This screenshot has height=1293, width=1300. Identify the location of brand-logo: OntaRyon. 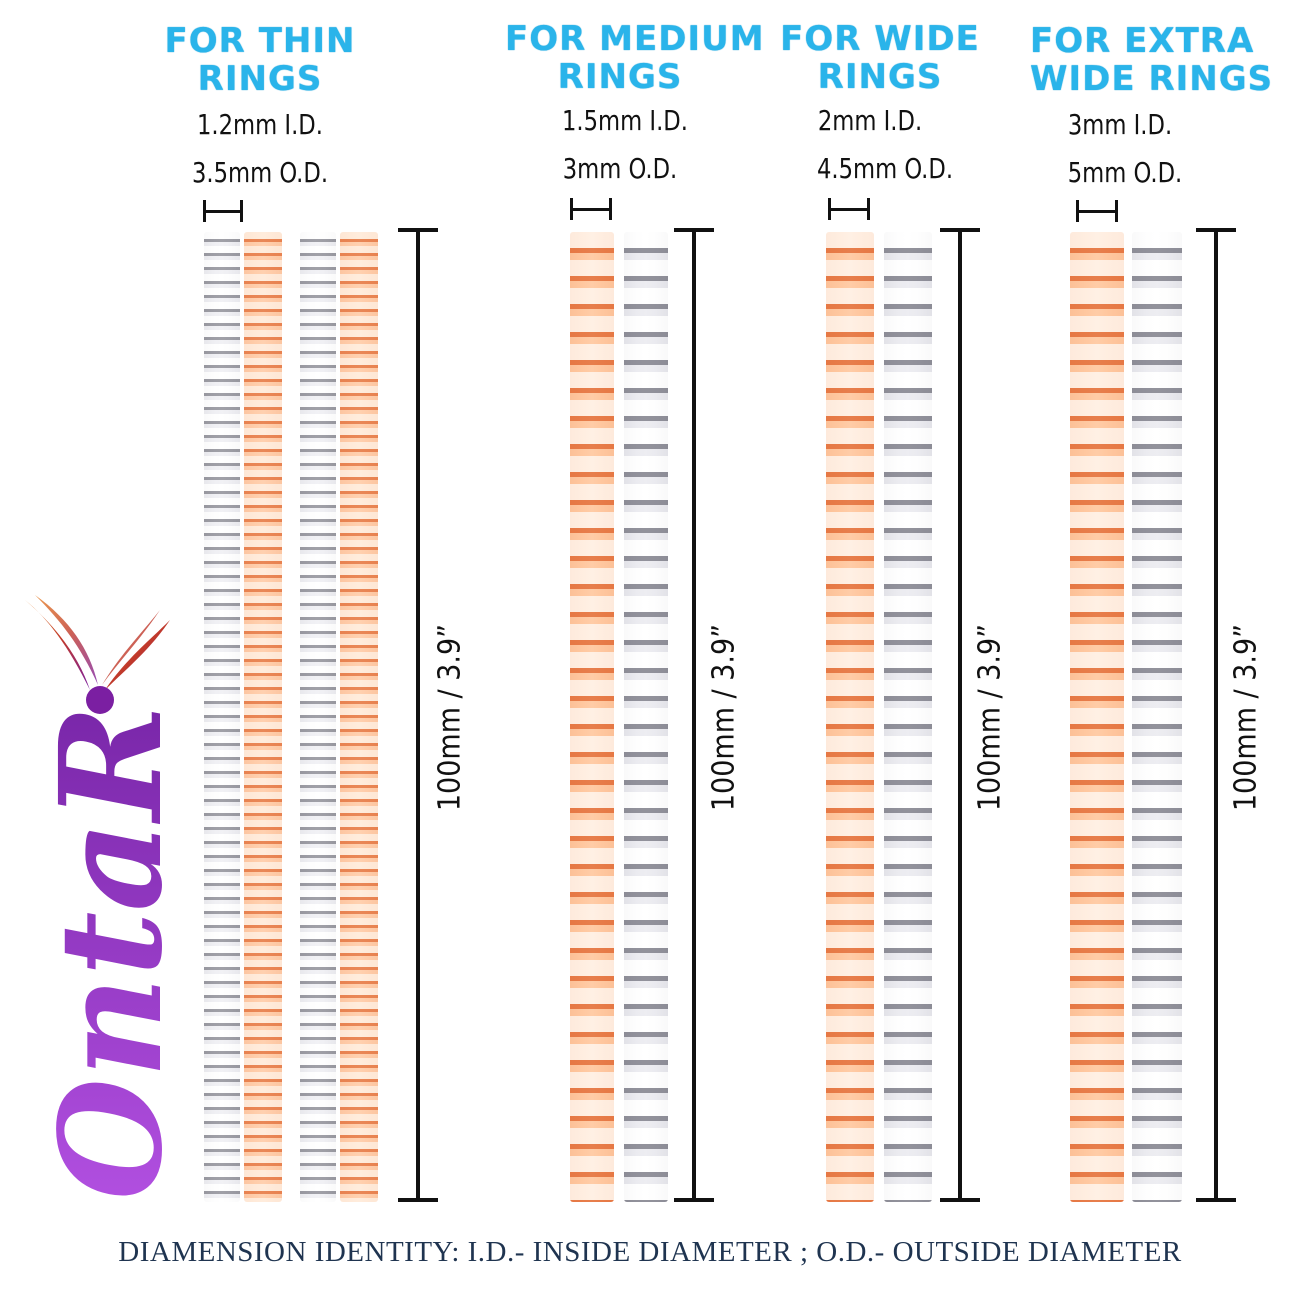
(100, 900).